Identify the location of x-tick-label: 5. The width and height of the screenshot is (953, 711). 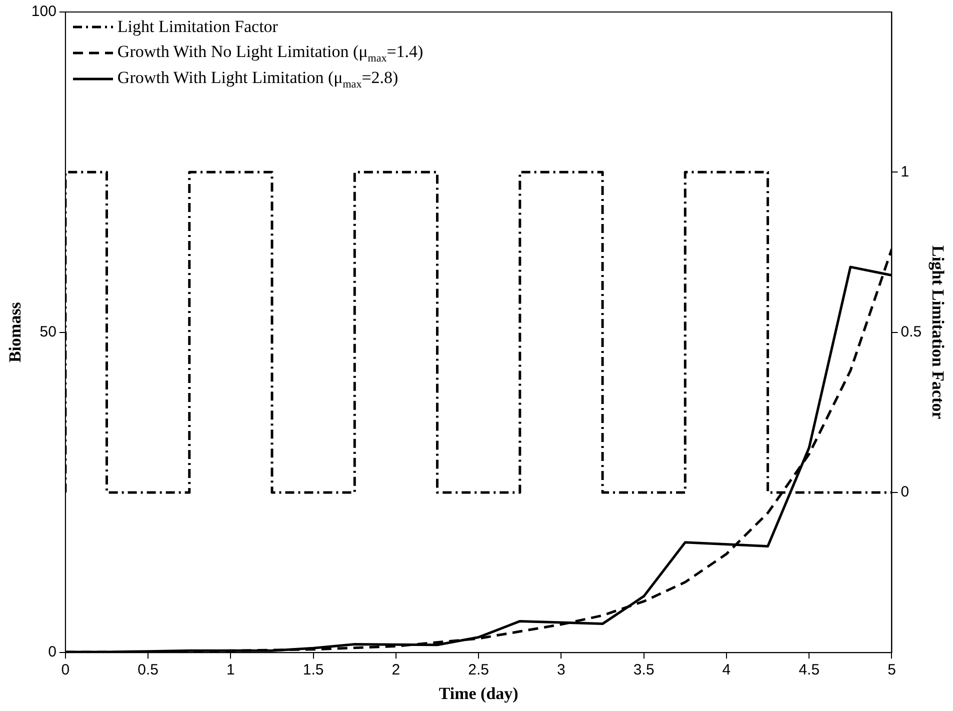
(892, 670).